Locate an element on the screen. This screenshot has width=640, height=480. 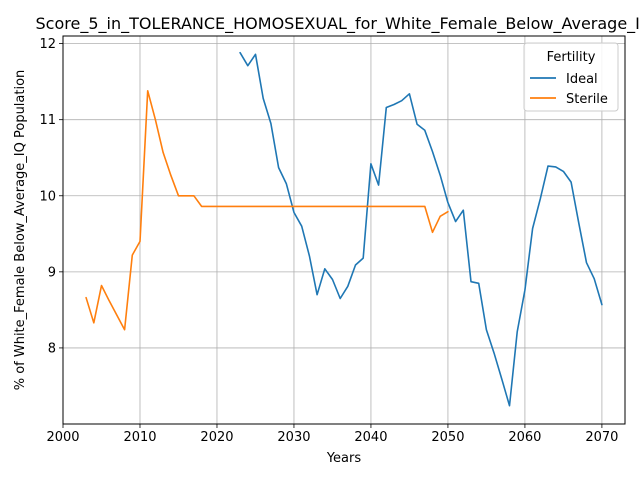
x-tick-label: 2050 is located at coordinates (447, 437).